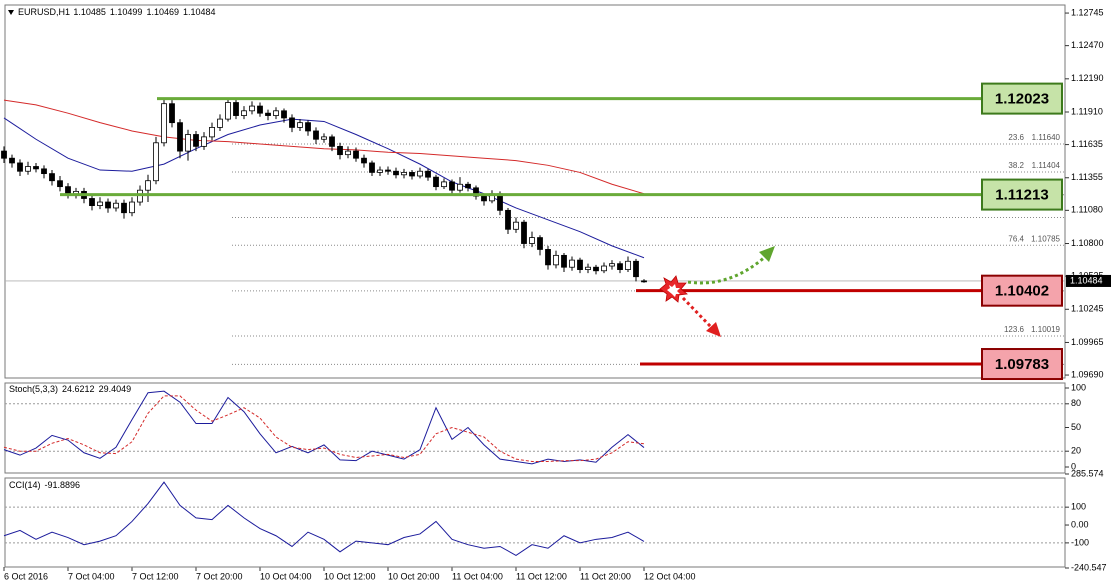 Image resolution: width=1112 pixels, height=588 pixels. What do you see at coordinates (767, 254) in the screenshot?
I see `bullish-arrow-head` at bounding box center [767, 254].